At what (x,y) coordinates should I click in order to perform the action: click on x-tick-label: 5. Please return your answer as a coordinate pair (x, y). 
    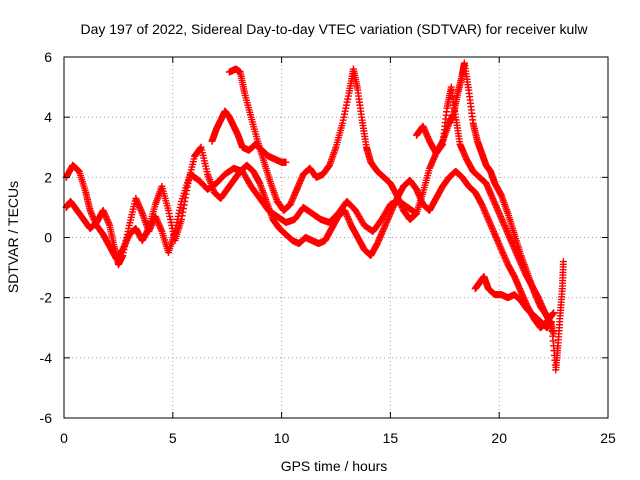
    Looking at the image, I should click on (173, 438).